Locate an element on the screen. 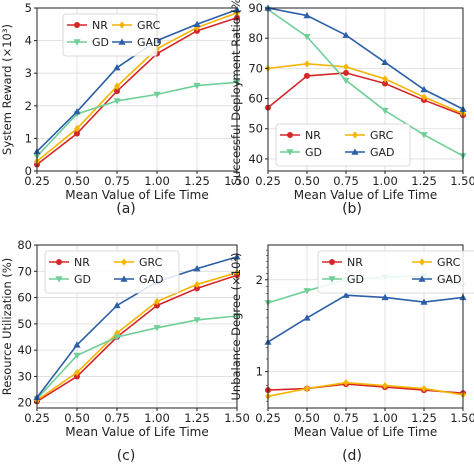  y-tick-label: 30 is located at coordinates (24, 376).